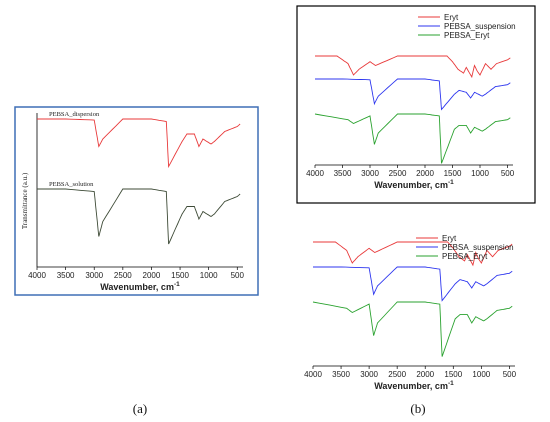 The height and width of the screenshot is (422, 550). Describe the element at coordinates (25, 200) in the screenshot. I see `panel-a-ylabel: Transmittance (a.u.)` at that location.